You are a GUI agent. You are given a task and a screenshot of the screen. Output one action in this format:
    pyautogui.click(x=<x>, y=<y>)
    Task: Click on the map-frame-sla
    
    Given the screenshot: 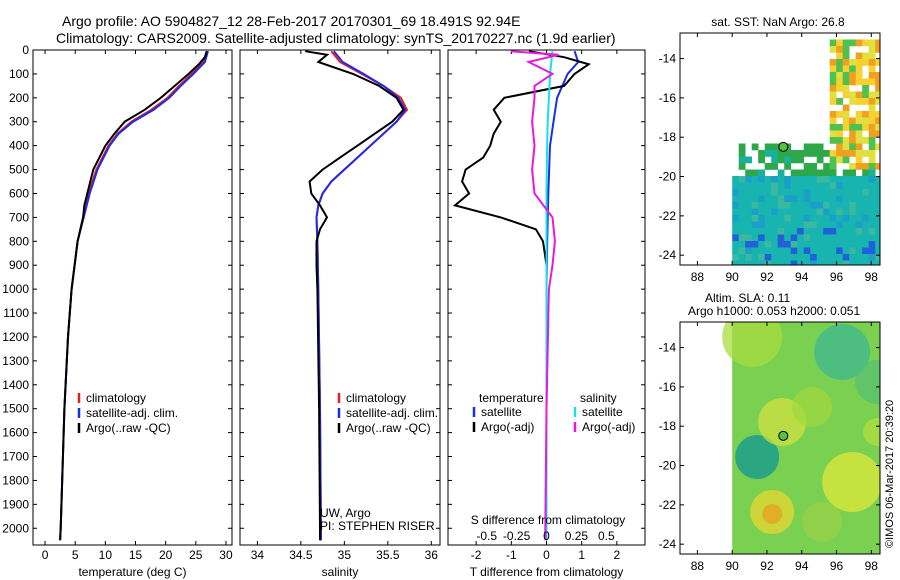 What is the action you would take?
    pyautogui.click(x=780, y=438)
    